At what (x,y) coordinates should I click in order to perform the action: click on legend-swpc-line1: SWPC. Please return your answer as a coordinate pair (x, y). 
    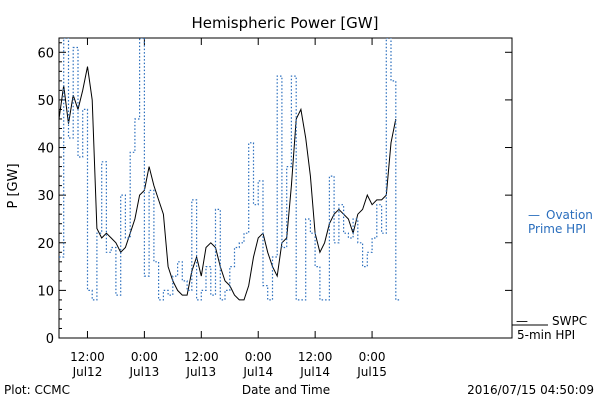
    Looking at the image, I should click on (569, 321).